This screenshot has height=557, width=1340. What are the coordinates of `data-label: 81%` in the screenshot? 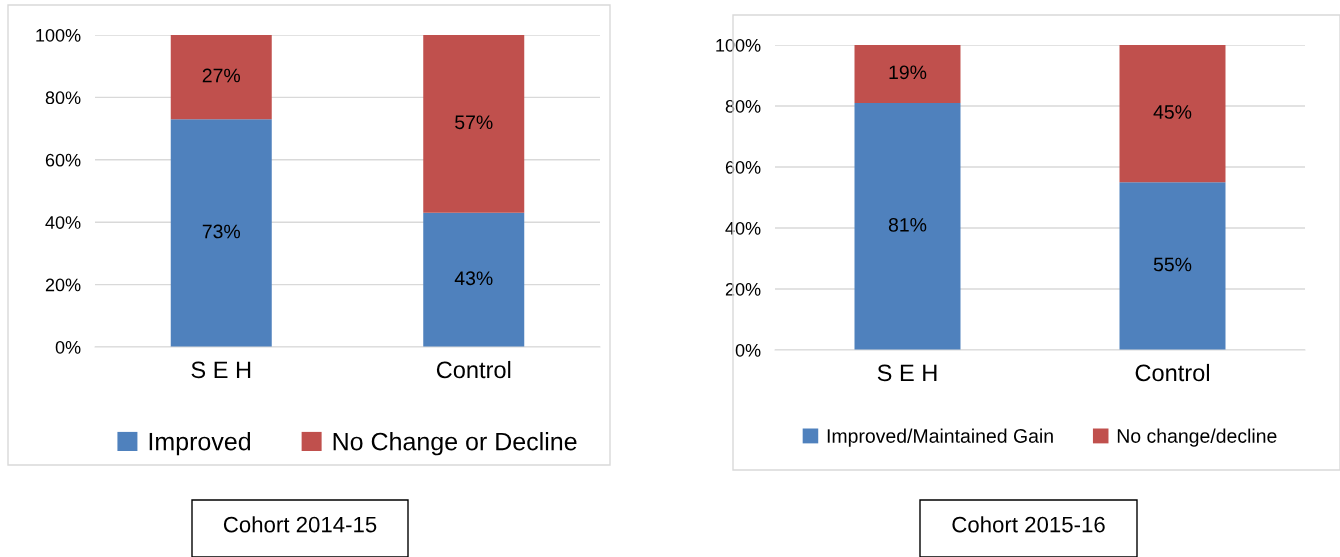 It's located at (907, 224).